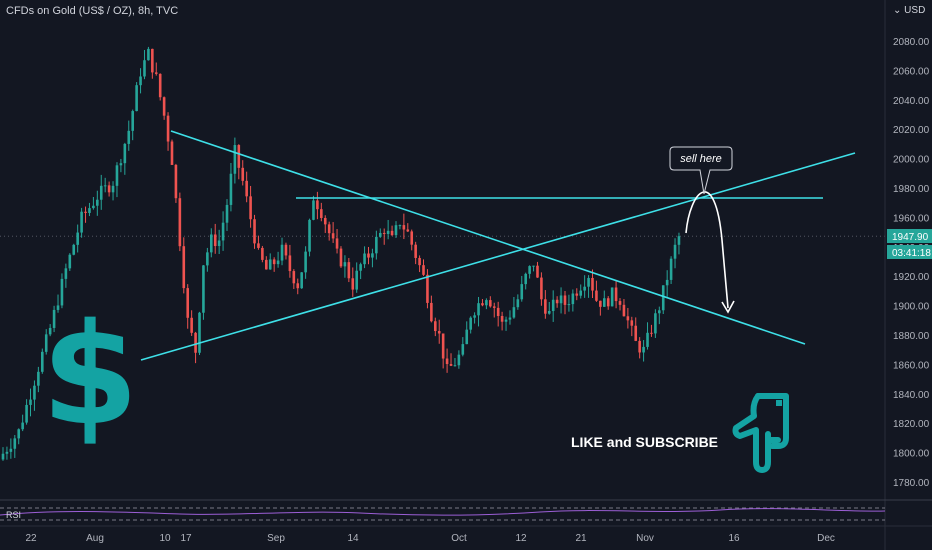 The image size is (932, 550). What do you see at coordinates (459, 538) in the screenshot?
I see `x-tick-label: Oct` at bounding box center [459, 538].